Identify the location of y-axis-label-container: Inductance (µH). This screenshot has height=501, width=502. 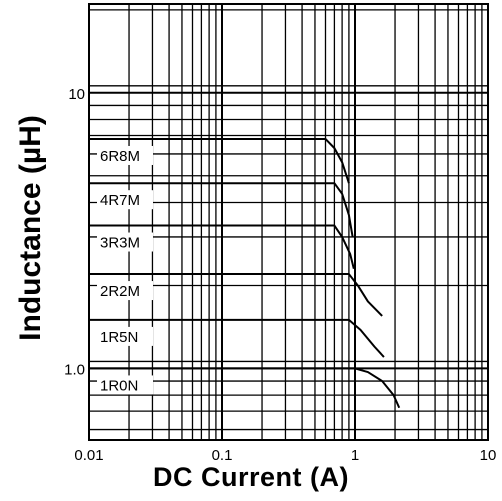
(30, 220).